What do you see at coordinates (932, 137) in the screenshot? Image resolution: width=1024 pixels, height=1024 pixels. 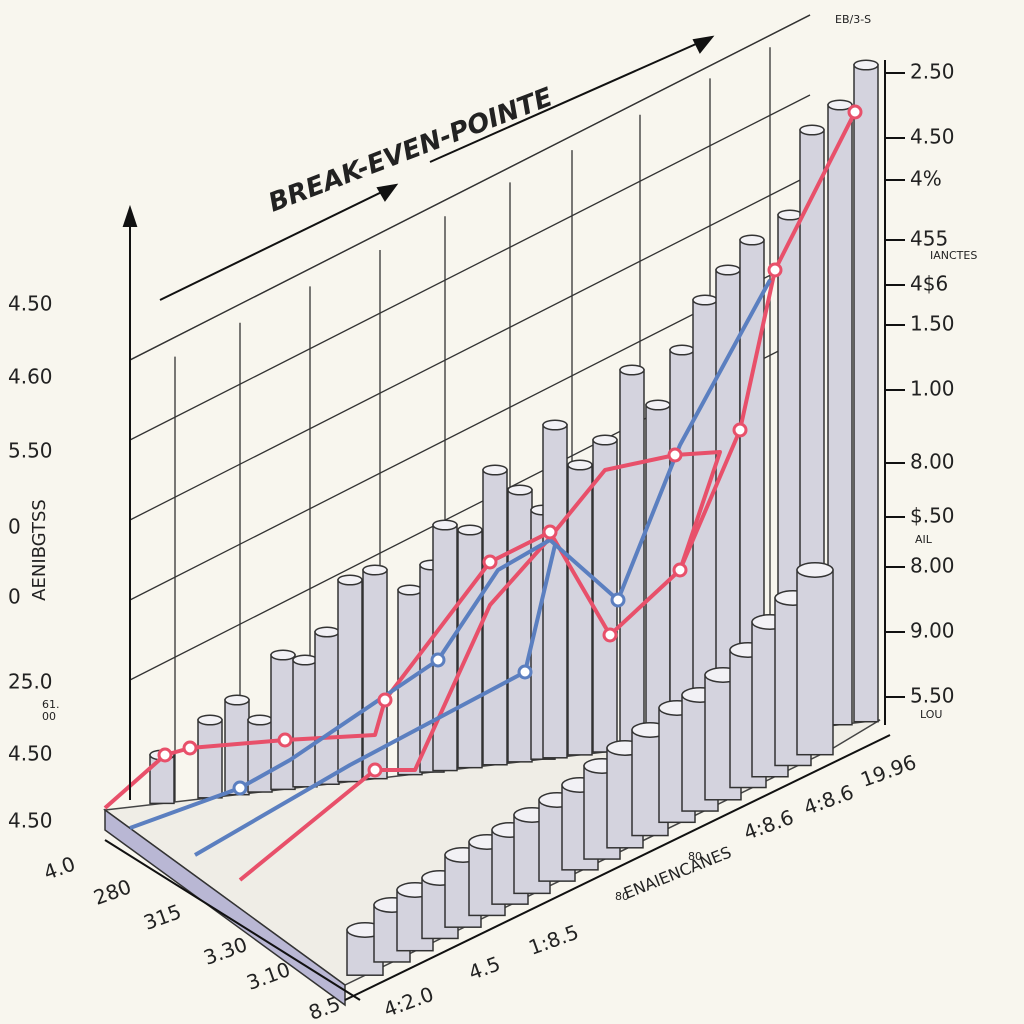 I see `right-tick-label: 4.50` at bounding box center [932, 137].